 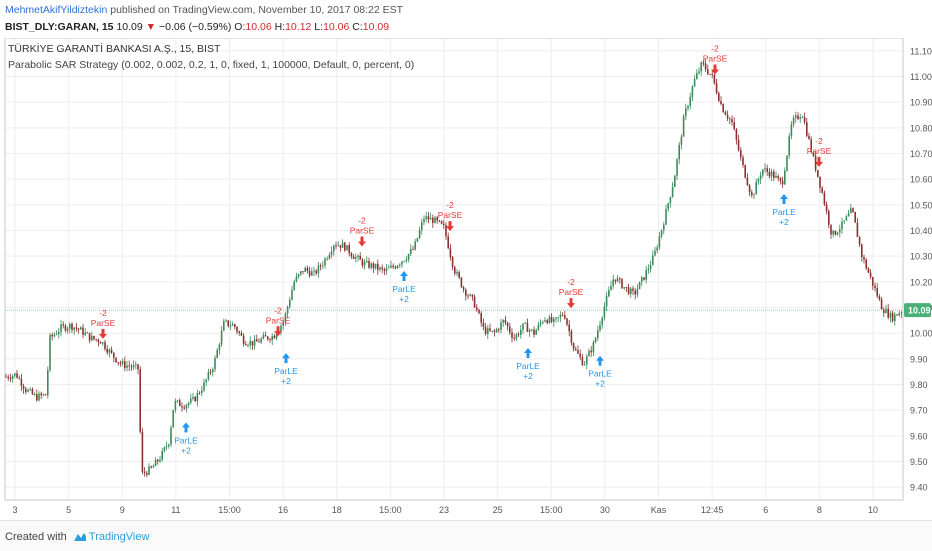 I want to click on tradingview-brand: TradingView, so click(x=119, y=537).